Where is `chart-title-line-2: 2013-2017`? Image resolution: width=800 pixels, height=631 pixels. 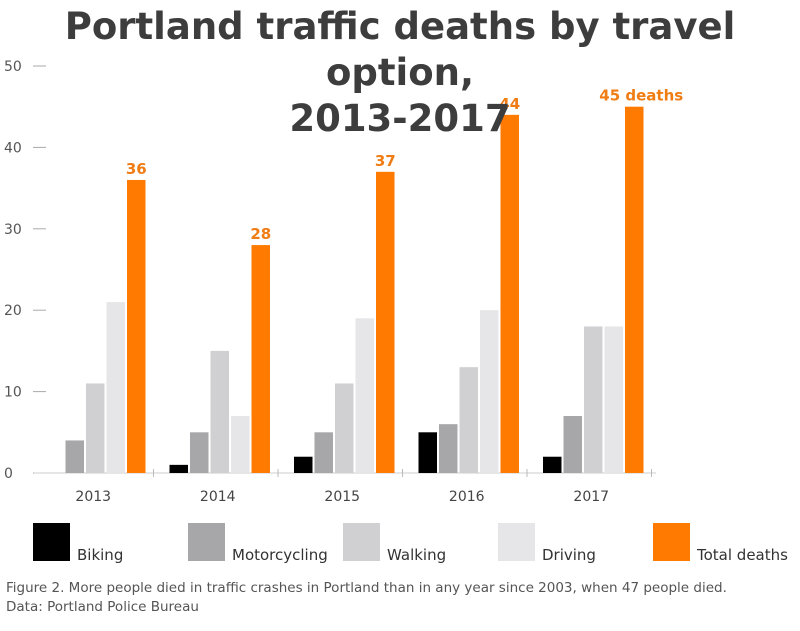
chart-title-line-2: 2013-2017 is located at coordinates (400, 118).